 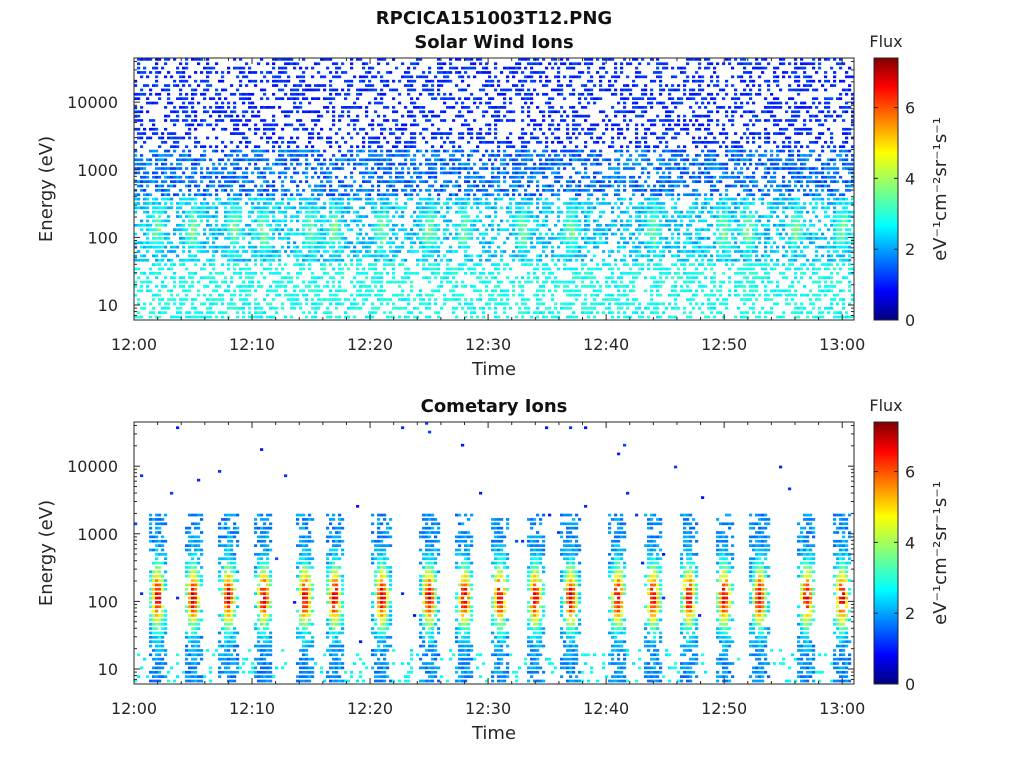 What do you see at coordinates (494, 18) in the screenshot?
I see `figure-title: RPCICA151003T12.PNG` at bounding box center [494, 18].